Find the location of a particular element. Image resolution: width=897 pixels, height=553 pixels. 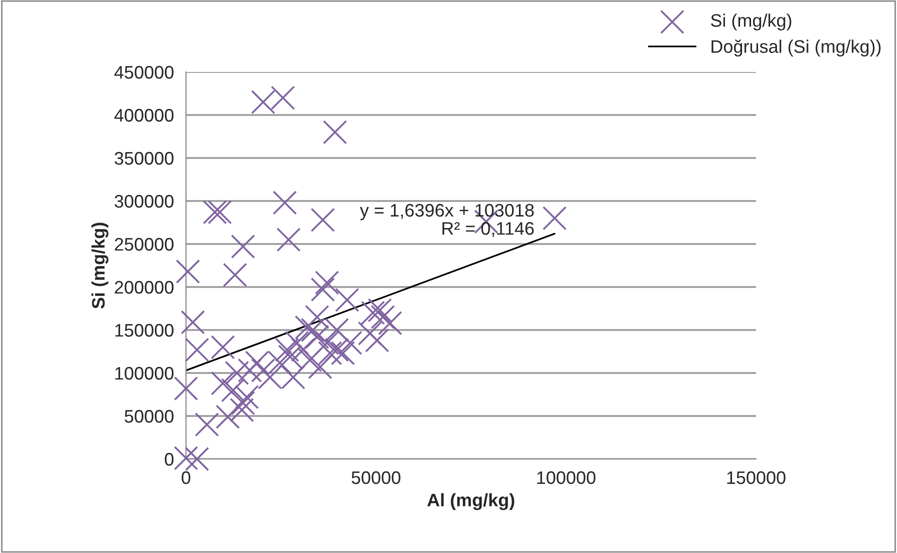

y-tick-label: 250000 is located at coordinates (144, 244).